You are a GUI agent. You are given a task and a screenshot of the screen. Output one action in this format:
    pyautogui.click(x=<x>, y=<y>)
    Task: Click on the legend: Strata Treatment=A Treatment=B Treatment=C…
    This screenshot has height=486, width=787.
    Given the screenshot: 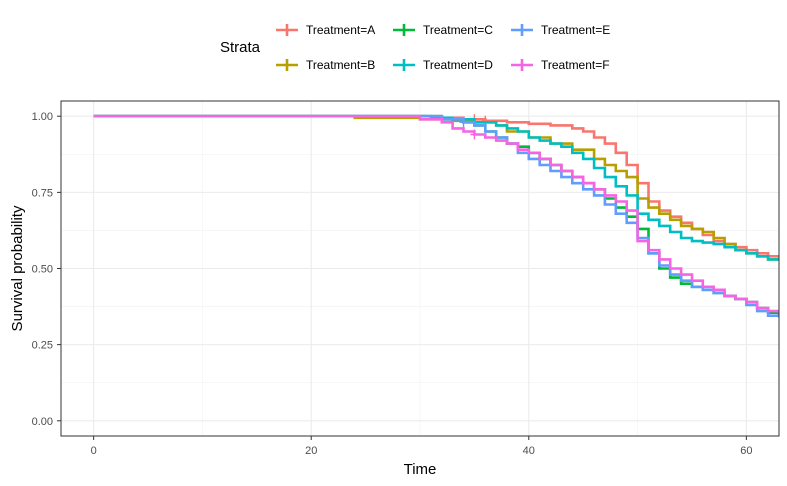 What is the action you would take?
    pyautogui.click(x=415, y=47)
    